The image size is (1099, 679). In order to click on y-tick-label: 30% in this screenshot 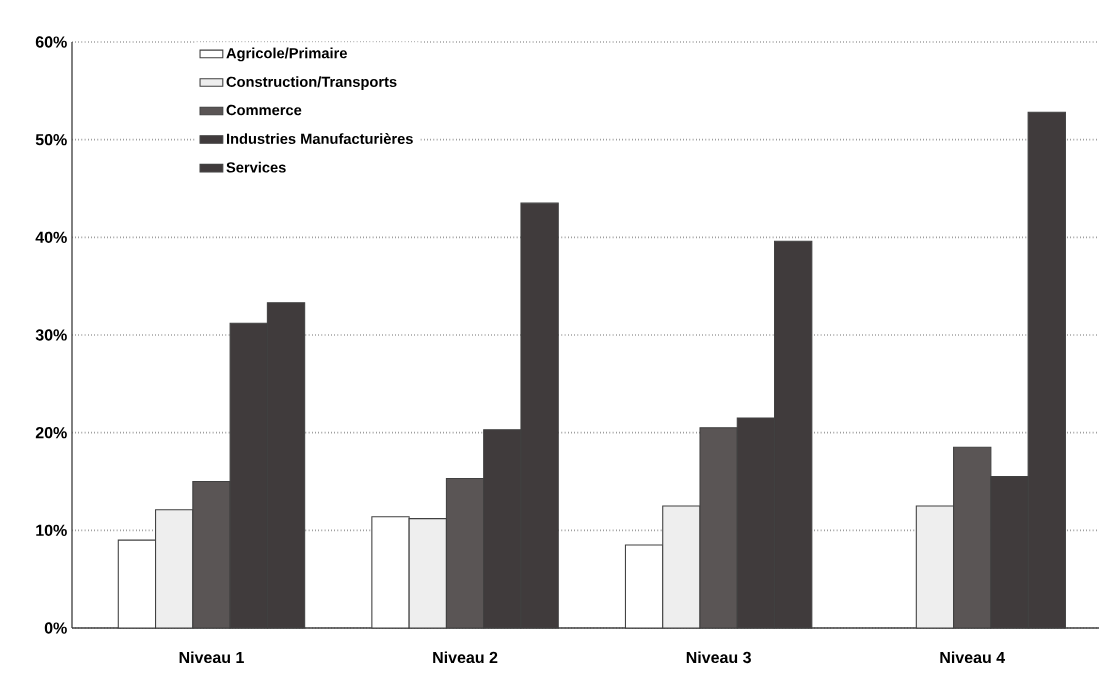, I will do `click(51, 335)`.